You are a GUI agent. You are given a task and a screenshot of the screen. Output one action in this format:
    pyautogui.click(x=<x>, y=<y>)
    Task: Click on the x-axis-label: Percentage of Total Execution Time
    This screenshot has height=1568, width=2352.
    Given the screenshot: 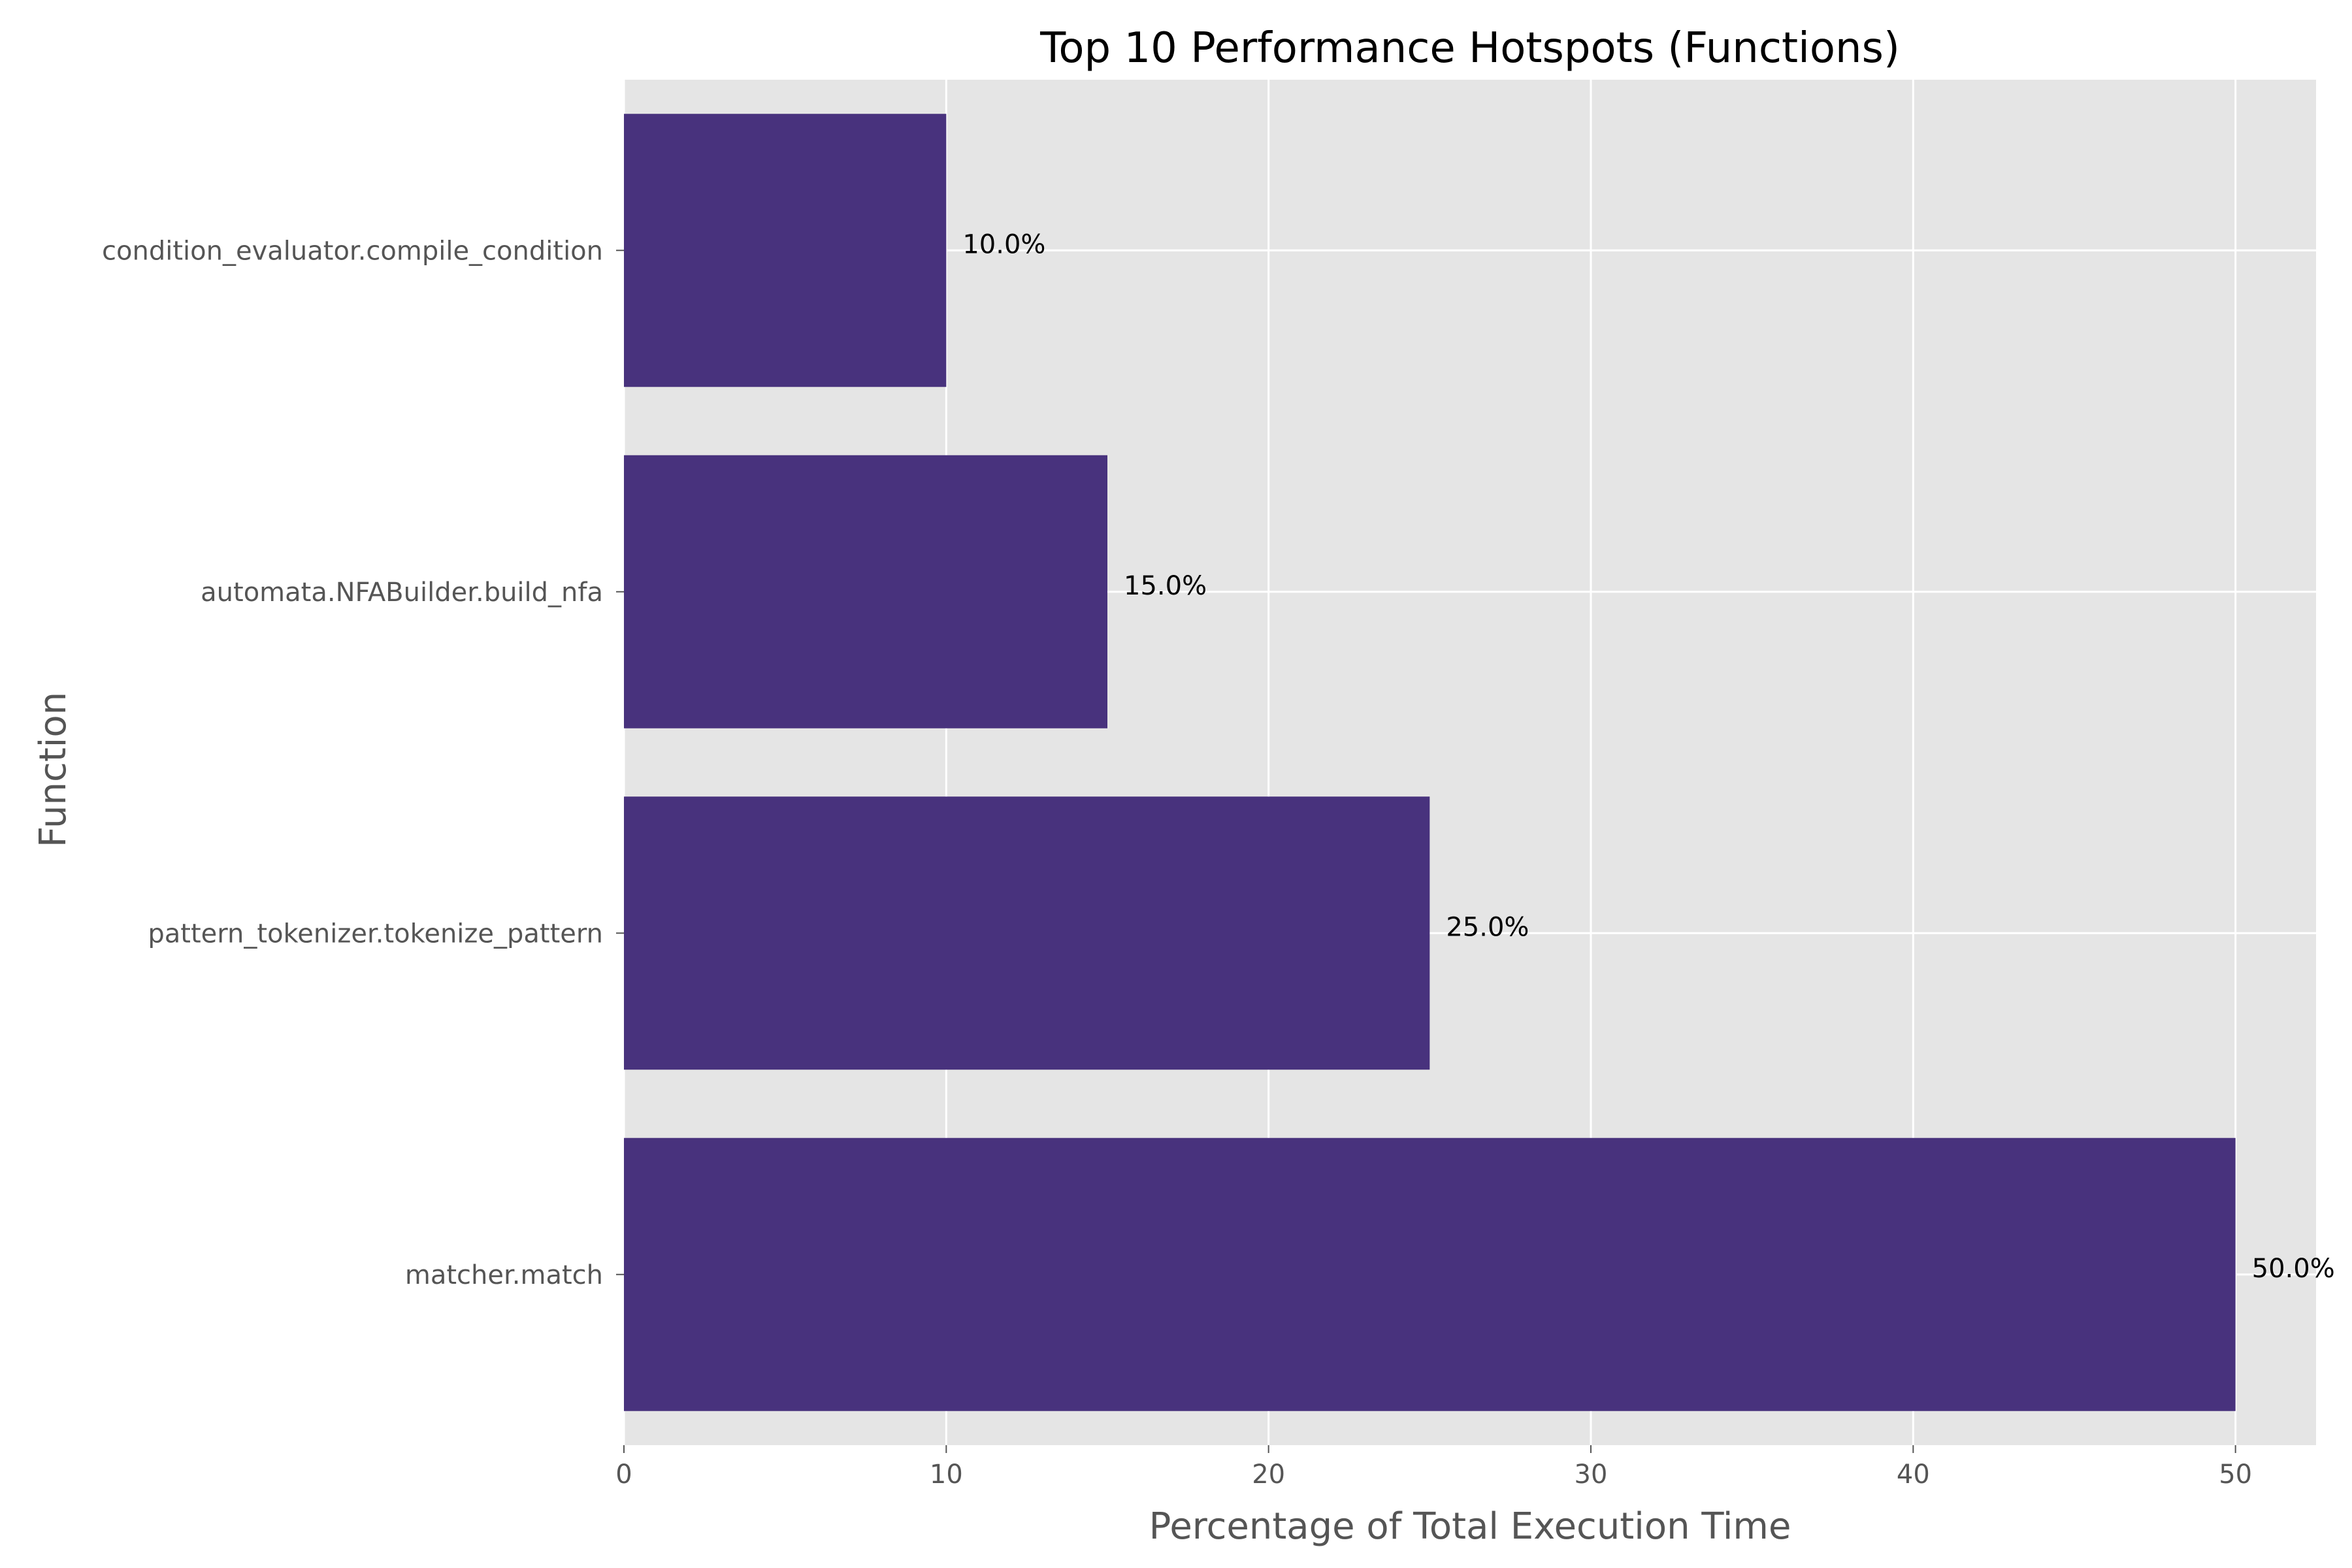 What is the action you would take?
    pyautogui.click(x=1470, y=1526)
    